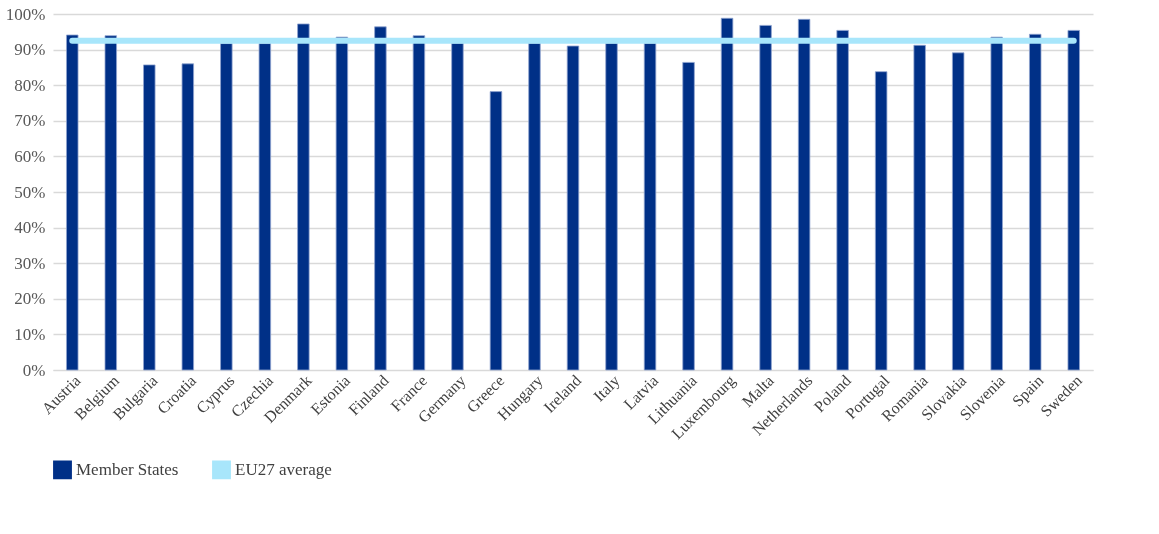  Describe the element at coordinates (607, 388) in the screenshot. I see `x-tick-label: Italy` at that location.